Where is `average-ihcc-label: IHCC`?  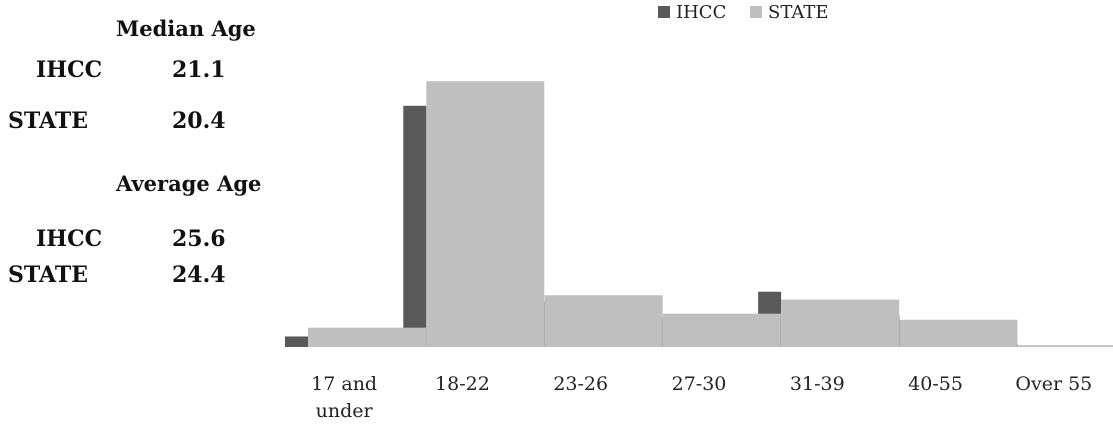
average-ihcc-label: IHCC is located at coordinates (69, 239).